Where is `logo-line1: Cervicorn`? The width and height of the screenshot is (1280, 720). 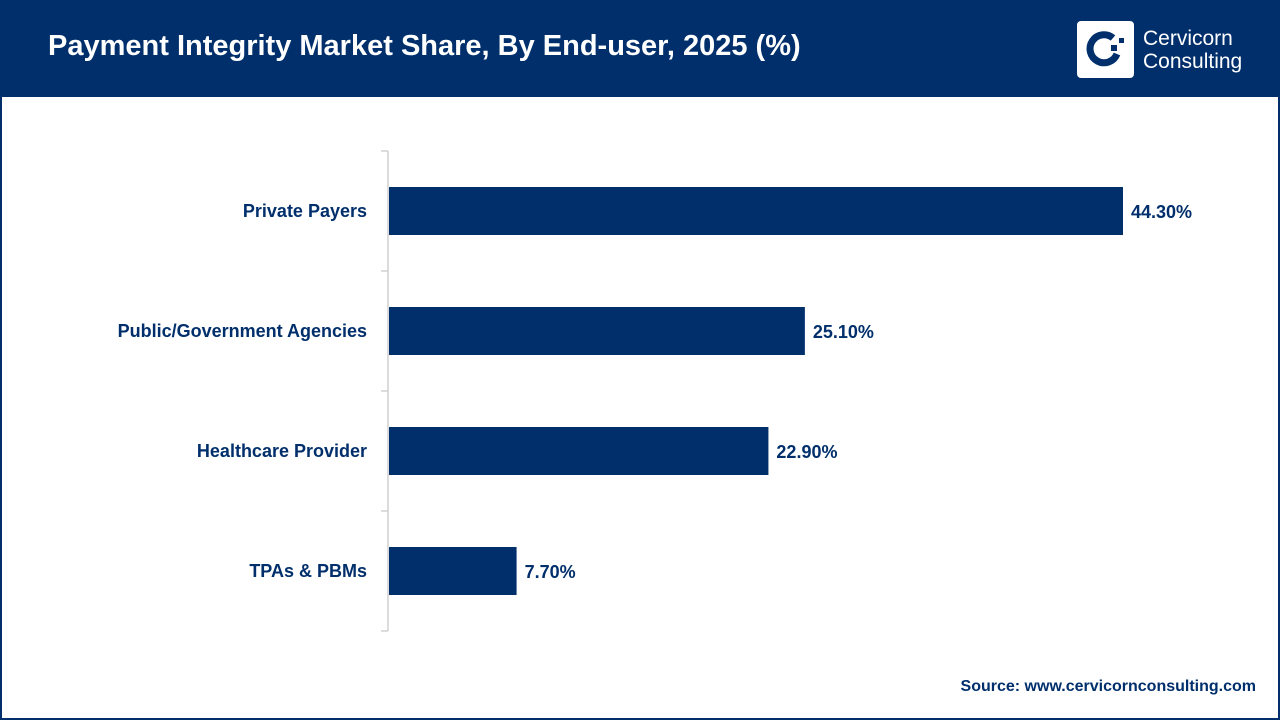
logo-line1: Cervicorn is located at coordinates (1188, 38).